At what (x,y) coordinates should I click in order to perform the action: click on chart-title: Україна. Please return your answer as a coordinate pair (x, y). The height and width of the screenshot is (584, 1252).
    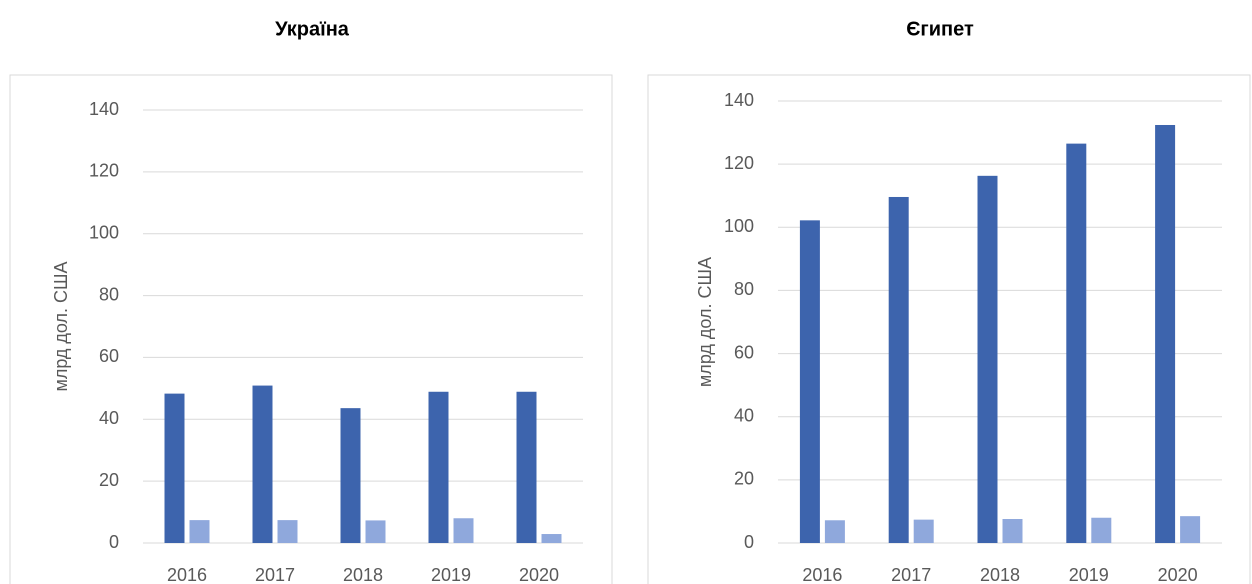
    Looking at the image, I should click on (312, 29).